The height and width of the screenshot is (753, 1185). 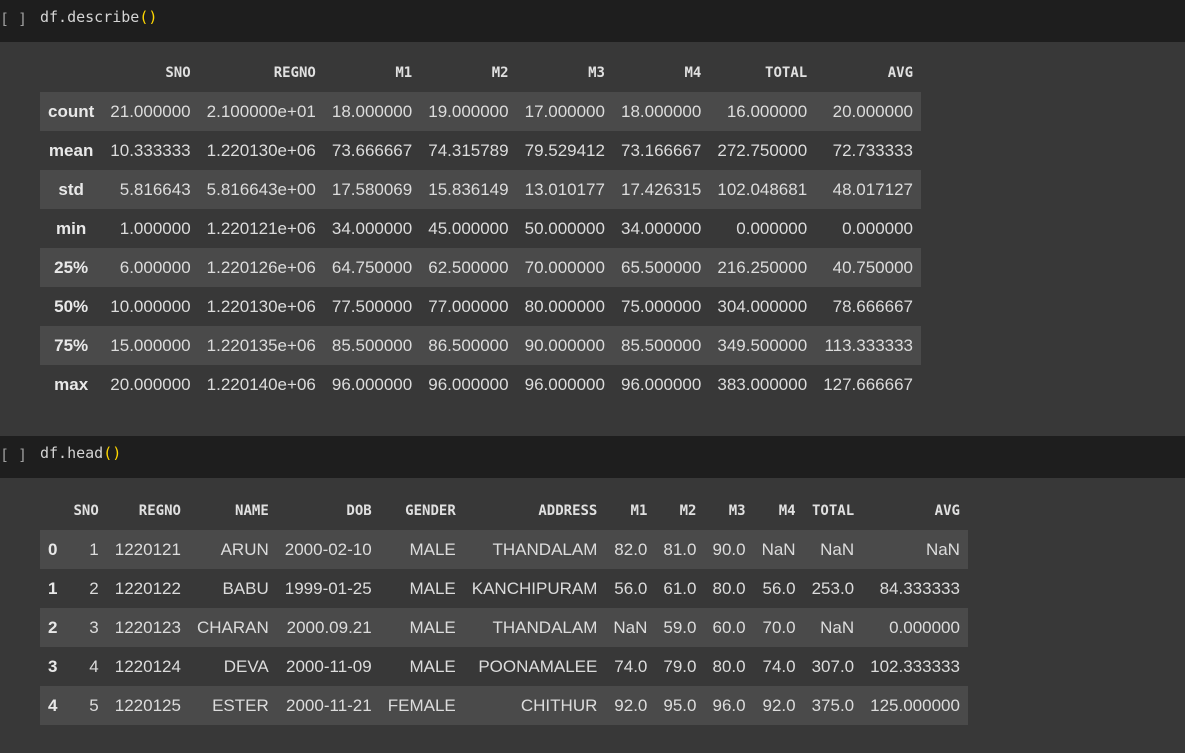 What do you see at coordinates (468, 228) in the screenshot?
I see `table-cell: 45.000000` at bounding box center [468, 228].